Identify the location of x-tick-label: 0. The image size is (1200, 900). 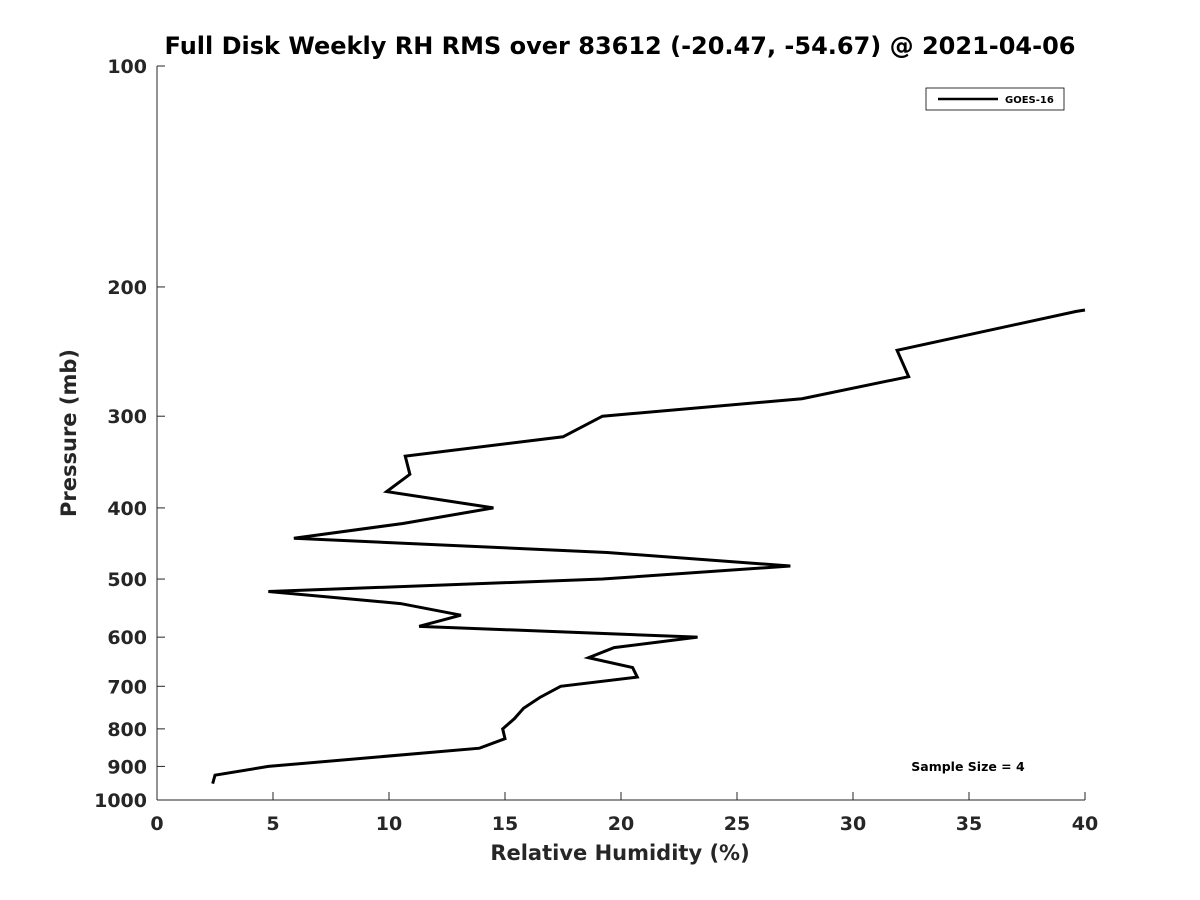
(156, 824).